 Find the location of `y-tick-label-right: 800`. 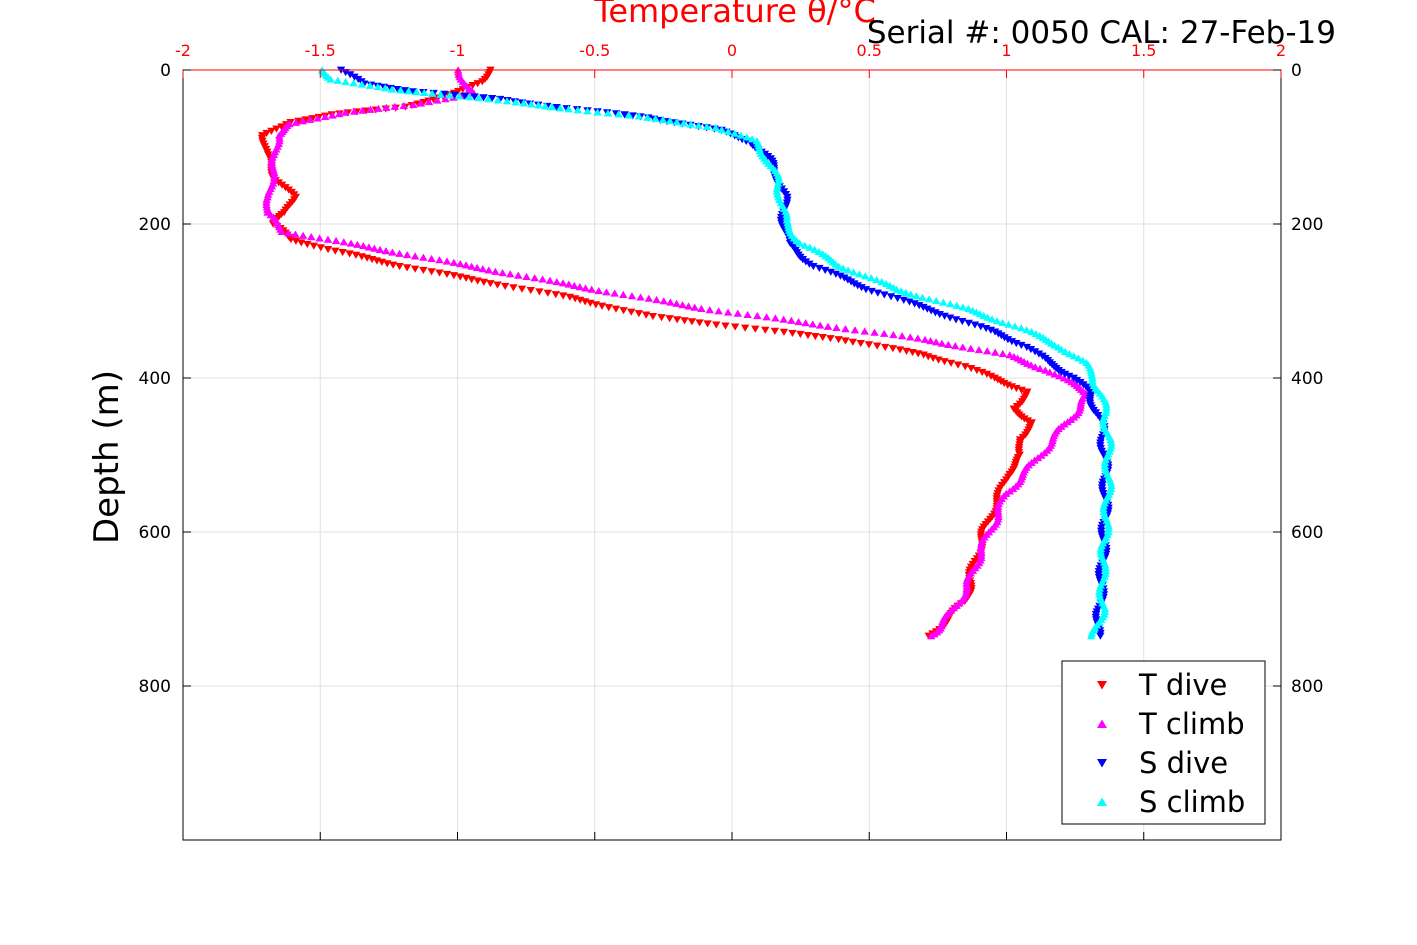

y-tick-label-right: 800 is located at coordinates (1307, 687).